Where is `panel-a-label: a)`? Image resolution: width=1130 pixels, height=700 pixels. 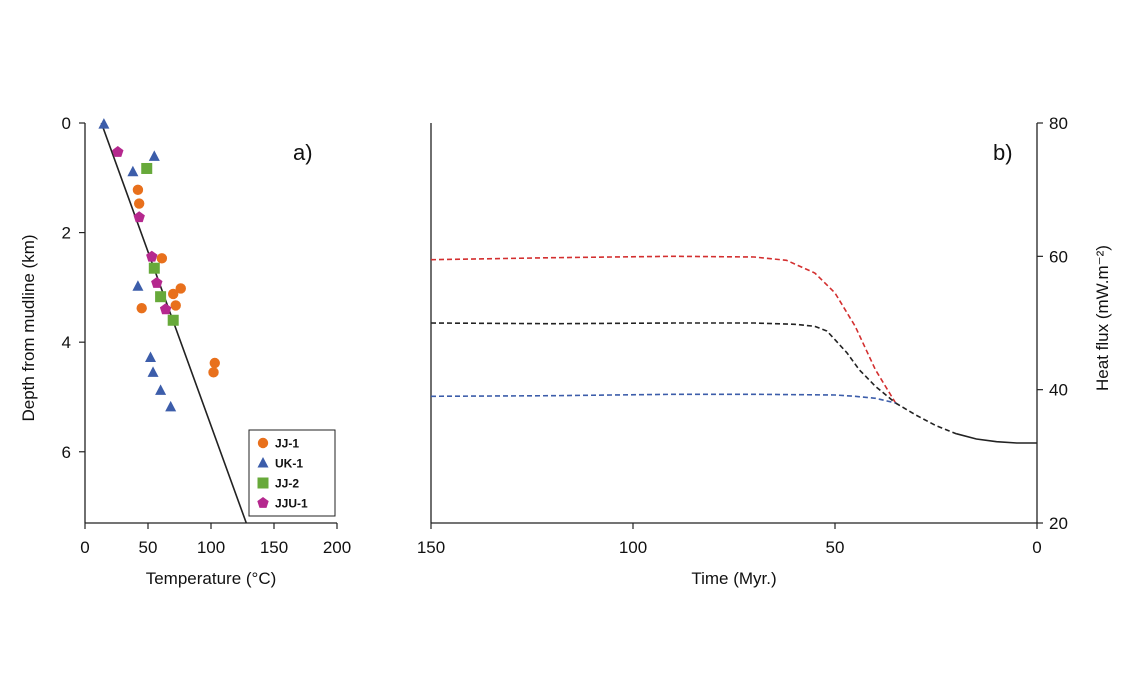 panel-a-label: a) is located at coordinates (303, 152).